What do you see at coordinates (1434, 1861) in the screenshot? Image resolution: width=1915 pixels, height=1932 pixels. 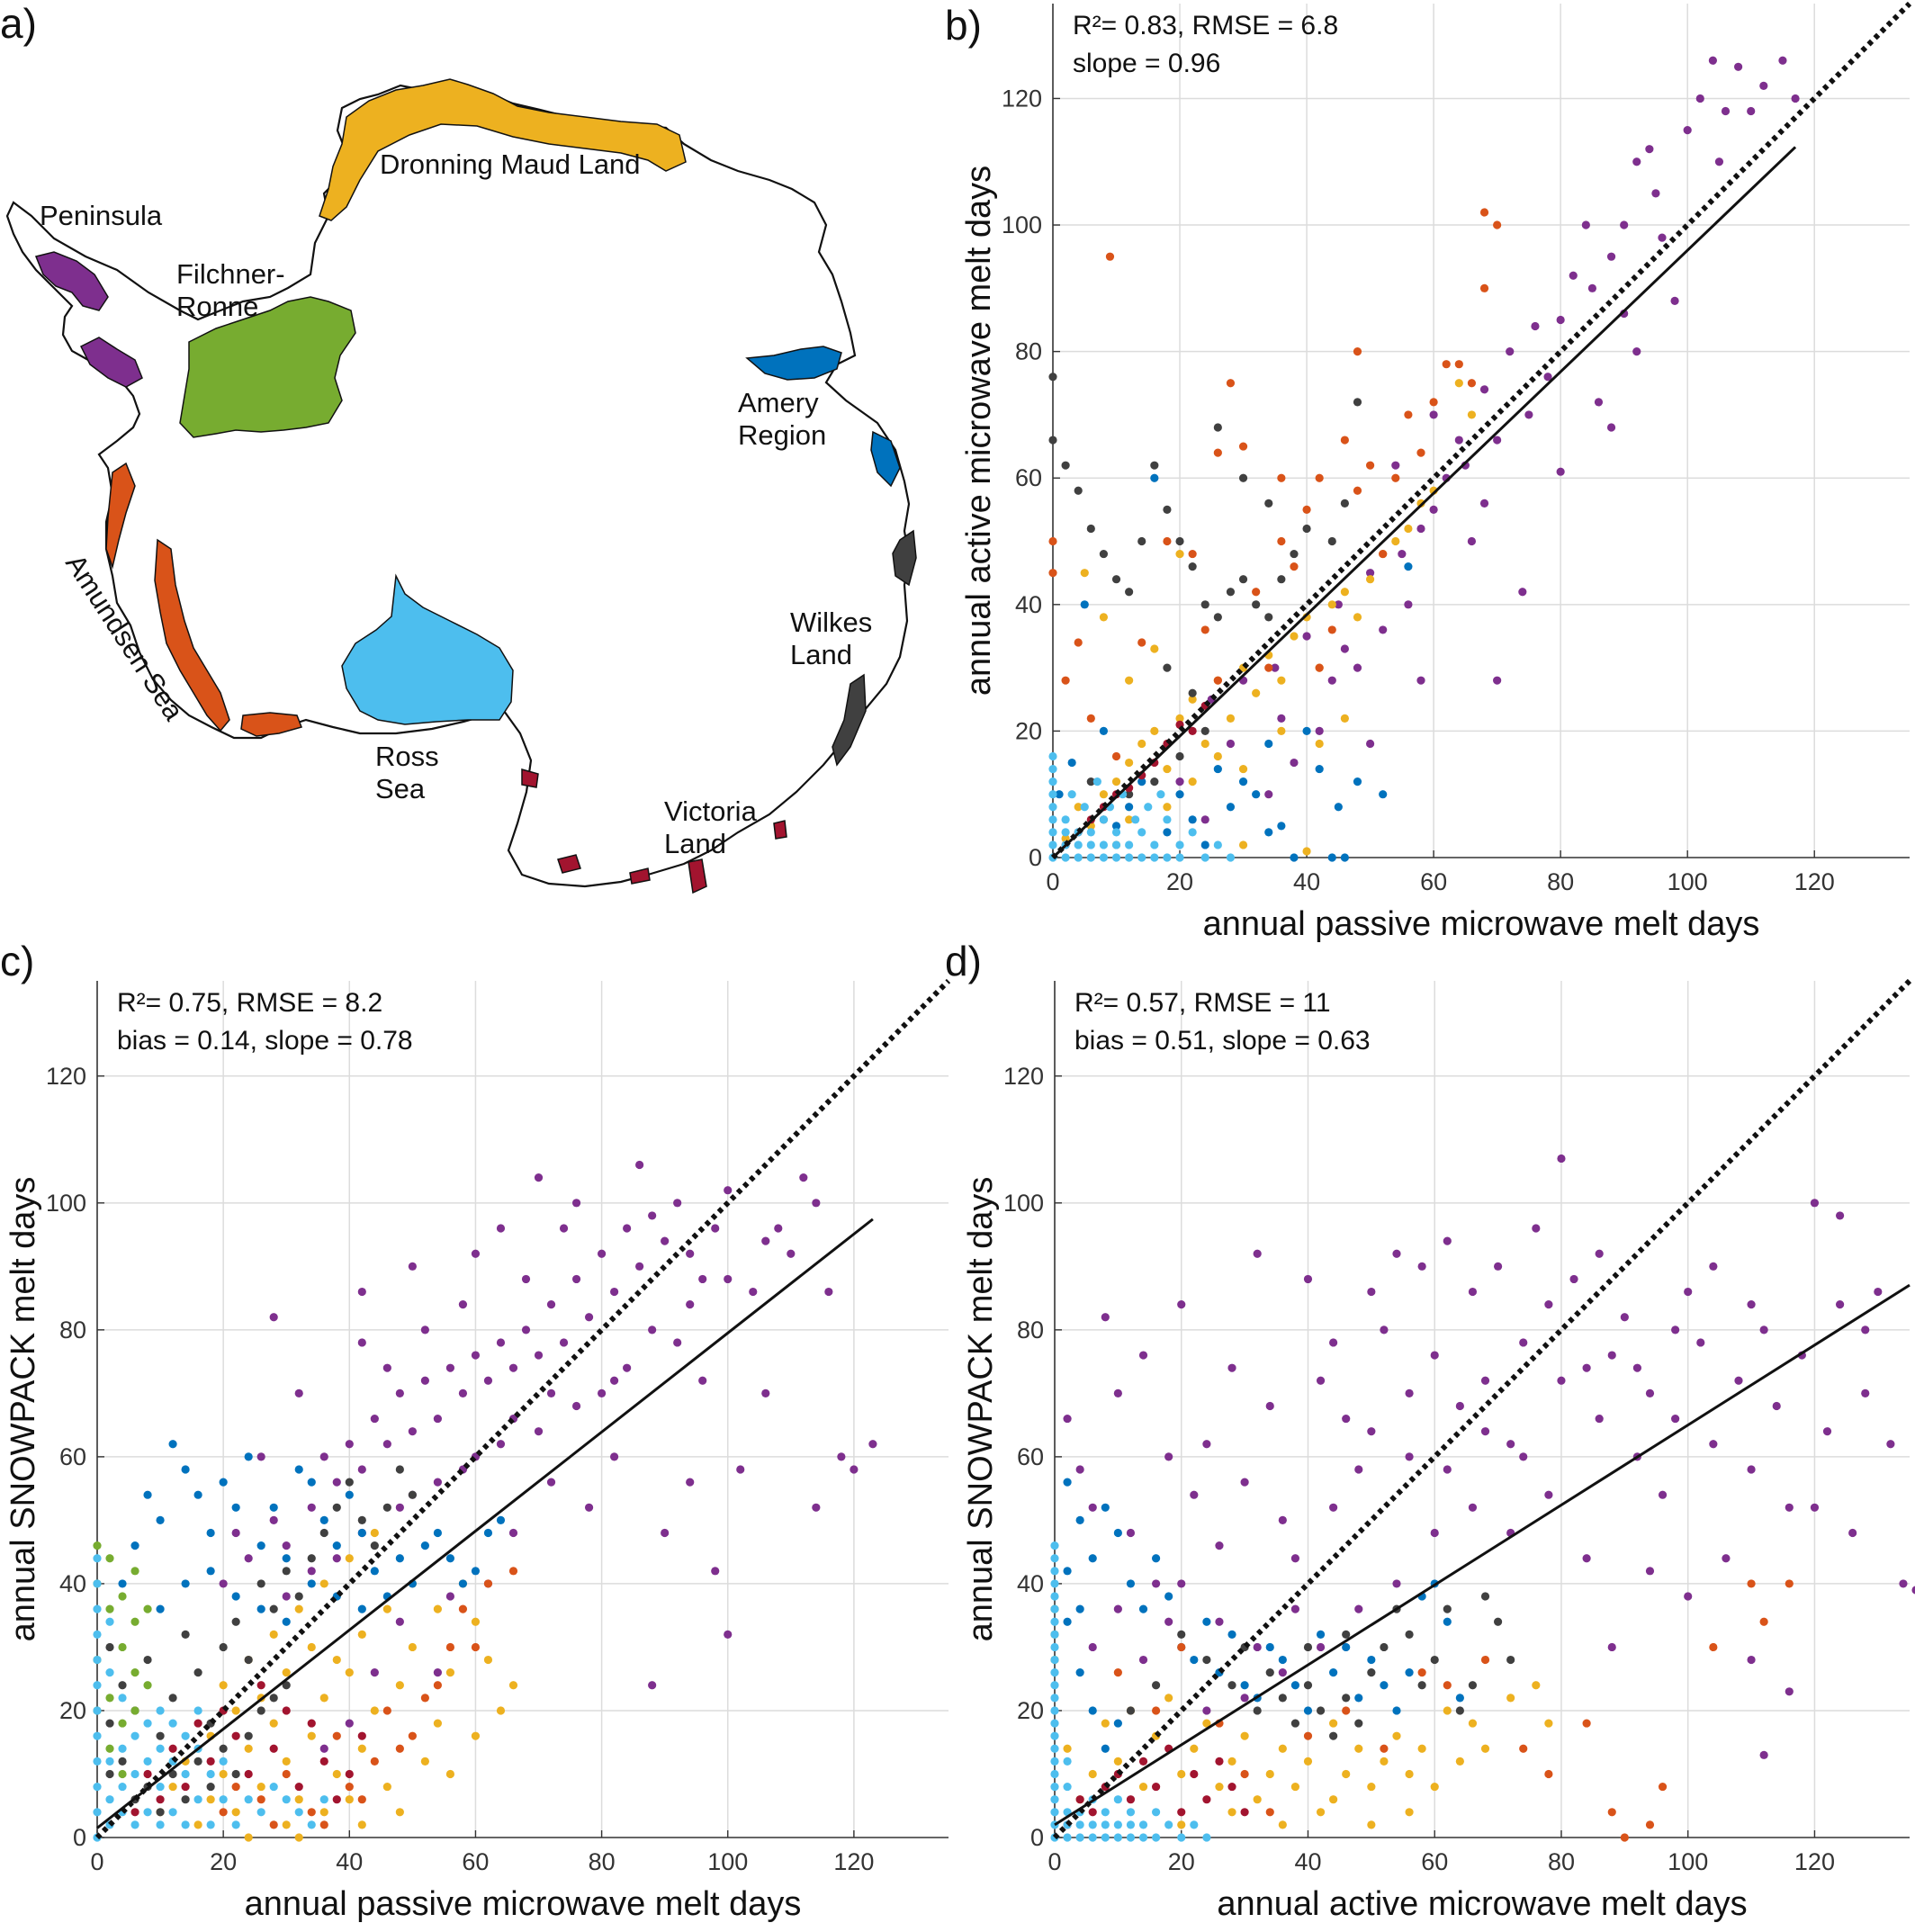 I see `panel-d-xtick-label-3: 60` at bounding box center [1434, 1861].